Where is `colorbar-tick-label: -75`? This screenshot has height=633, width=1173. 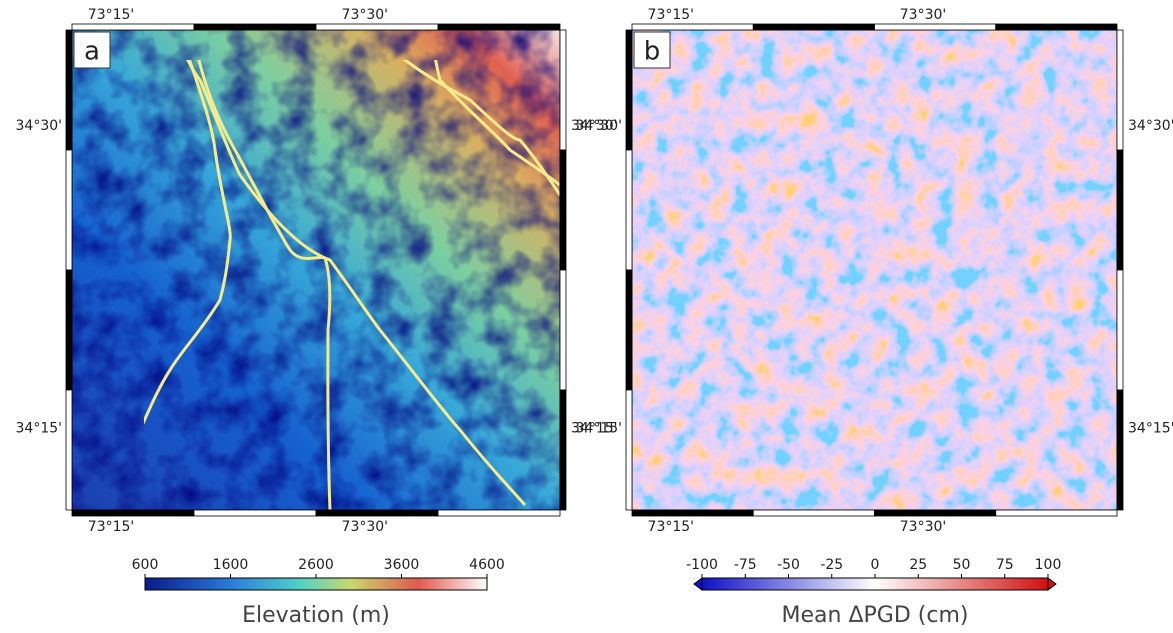
colorbar-tick-label: -75 is located at coordinates (745, 565).